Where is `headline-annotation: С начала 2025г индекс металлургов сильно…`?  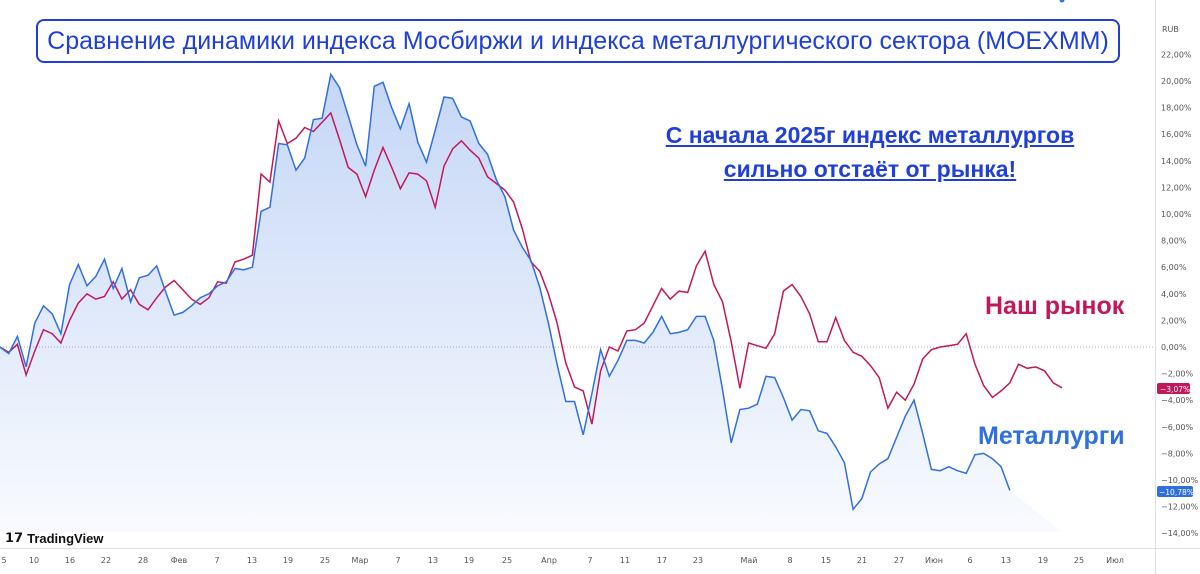 headline-annotation: С начала 2025г индекс металлургов сильно… is located at coordinates (870, 152).